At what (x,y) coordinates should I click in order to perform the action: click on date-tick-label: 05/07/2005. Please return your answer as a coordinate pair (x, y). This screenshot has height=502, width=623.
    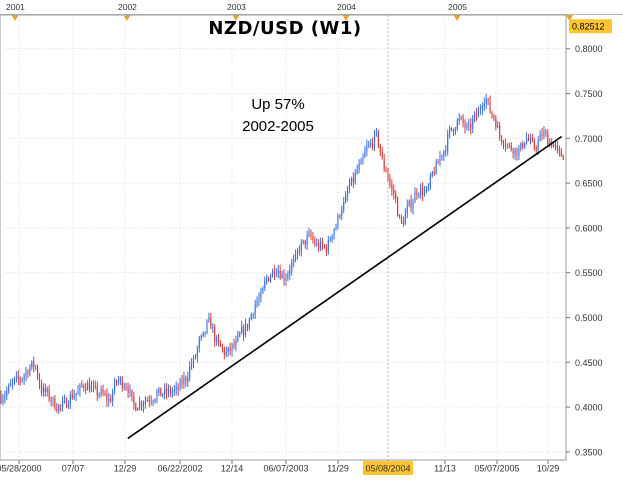
    Looking at the image, I should click on (496, 469).